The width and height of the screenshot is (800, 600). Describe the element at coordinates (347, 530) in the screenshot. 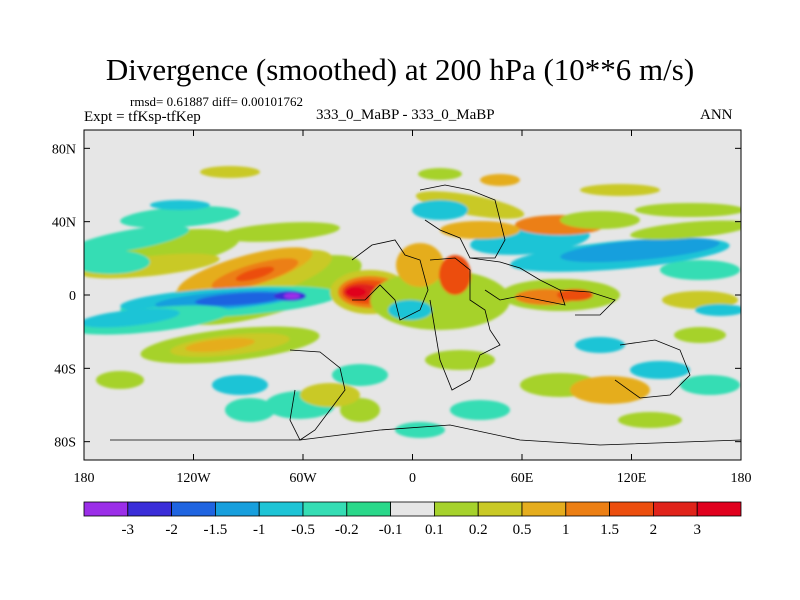

I see `colorbar-level-label: -0.2` at that location.